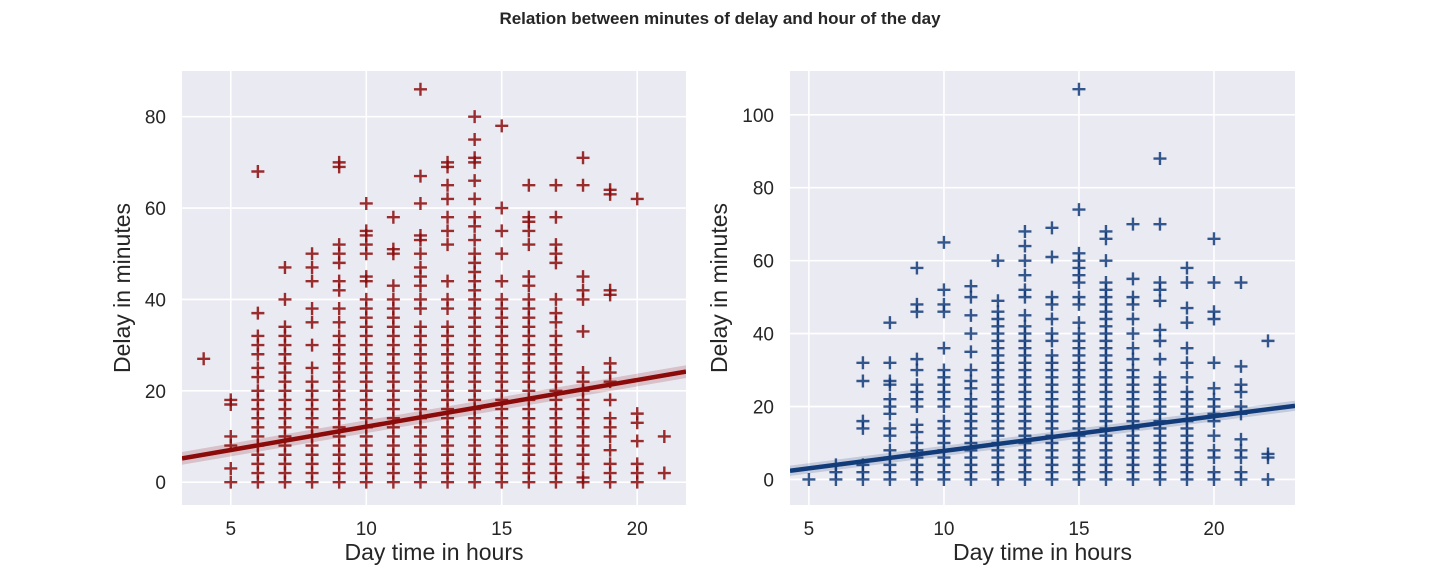  Describe the element at coordinates (434, 552) in the screenshot. I see `x-axis-label: Day time in hours` at that location.